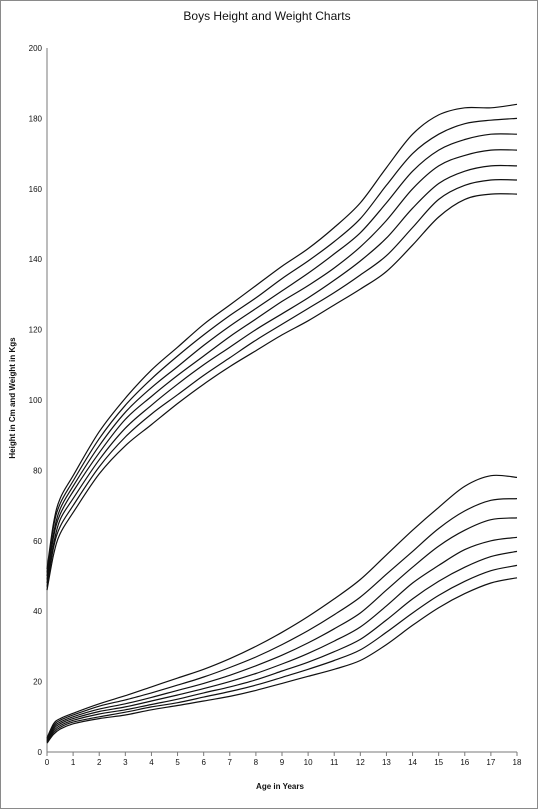  Describe the element at coordinates (36, 118) in the screenshot. I see `y-tick-label: 180` at that location.